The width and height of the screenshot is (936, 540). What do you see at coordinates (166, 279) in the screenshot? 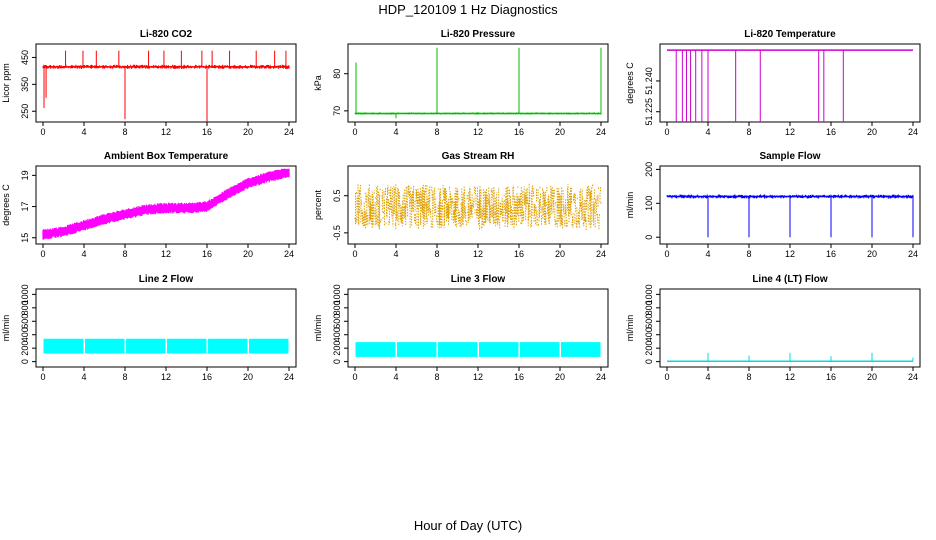
I see `panel-title: Line 2 Flow` at bounding box center [166, 279].